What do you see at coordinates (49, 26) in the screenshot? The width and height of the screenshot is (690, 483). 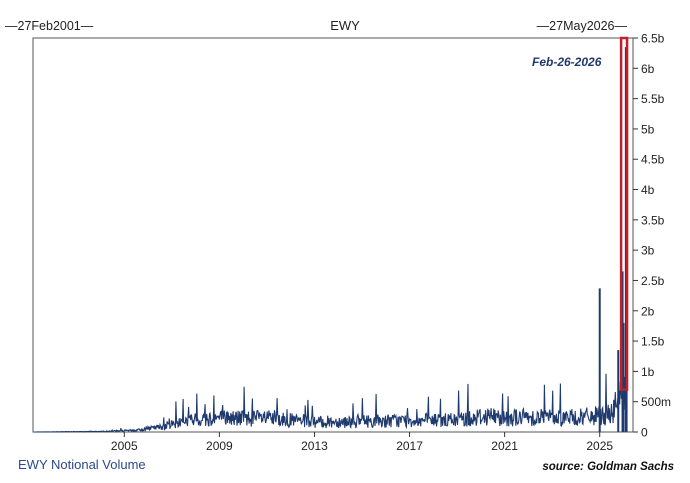 I see `range-start-label: —27Feb2001—` at bounding box center [49, 26].